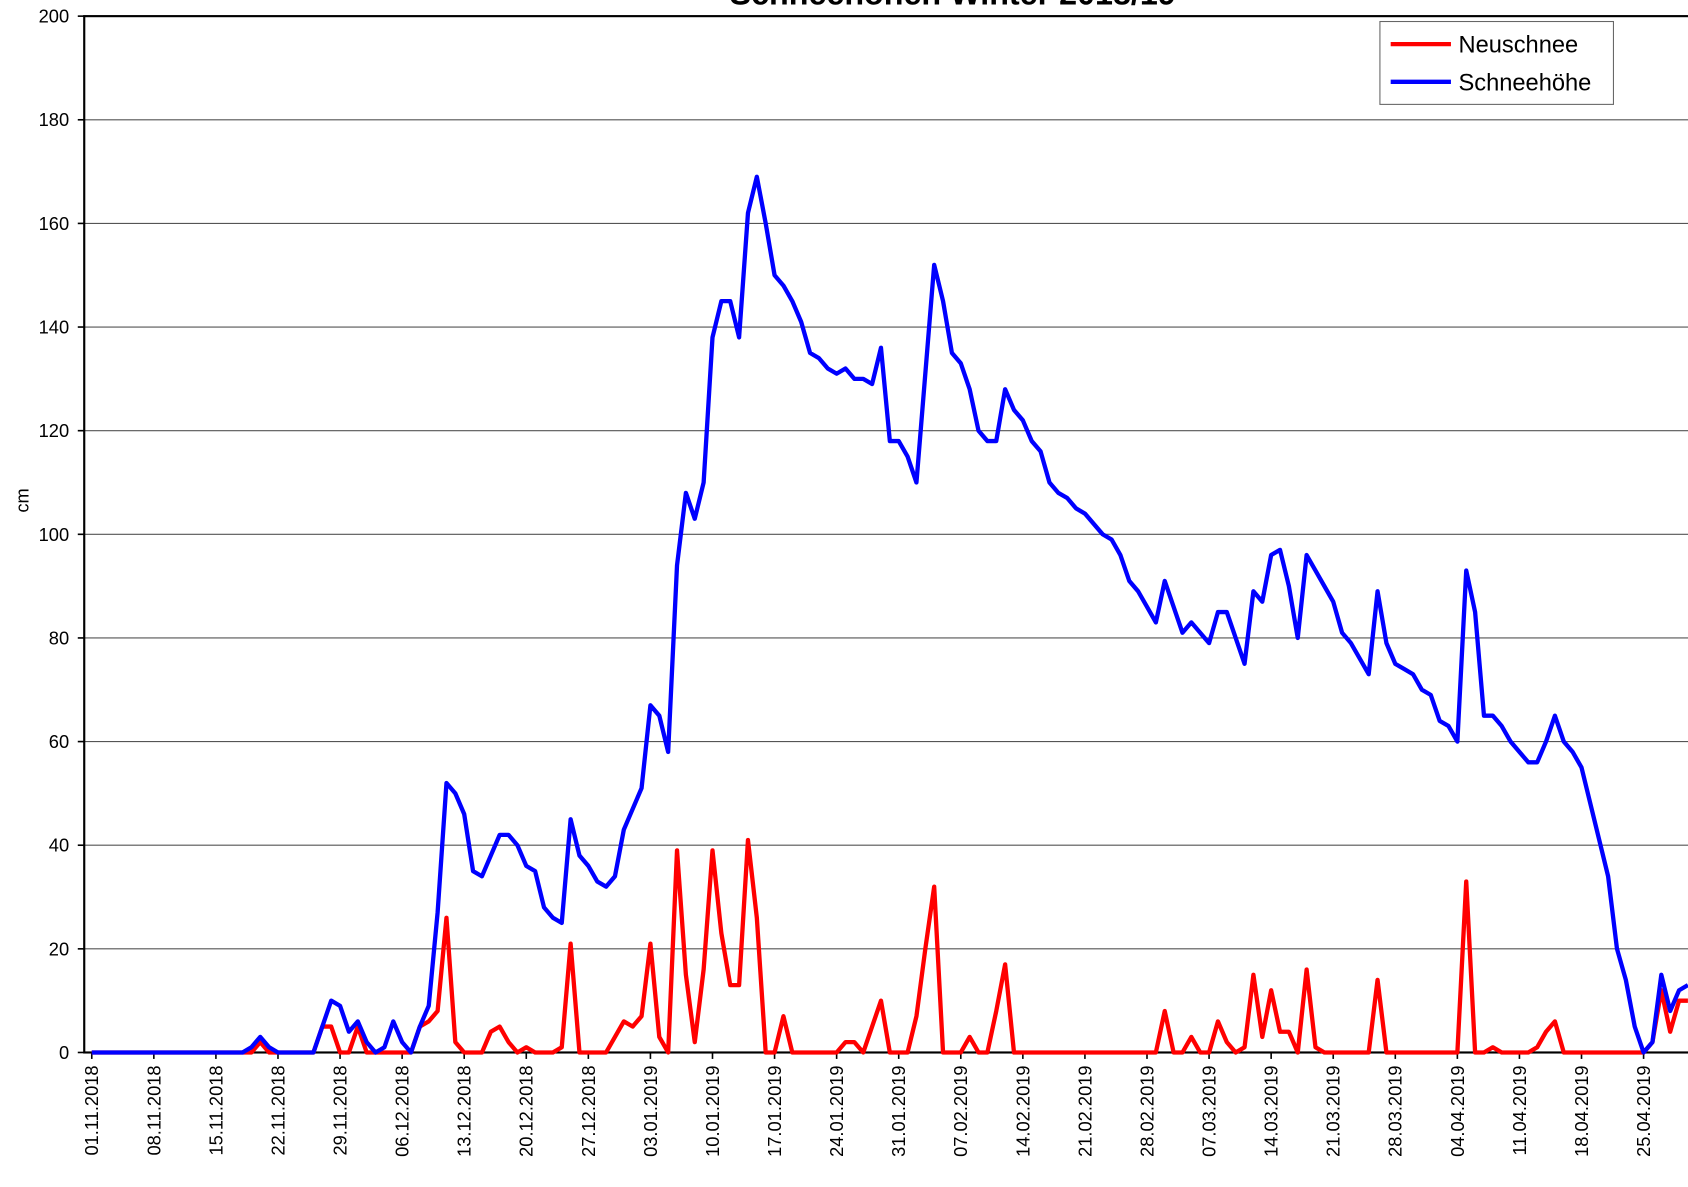  I want to click on x-tick-label: 29.11.2018, so click(340, 1110).